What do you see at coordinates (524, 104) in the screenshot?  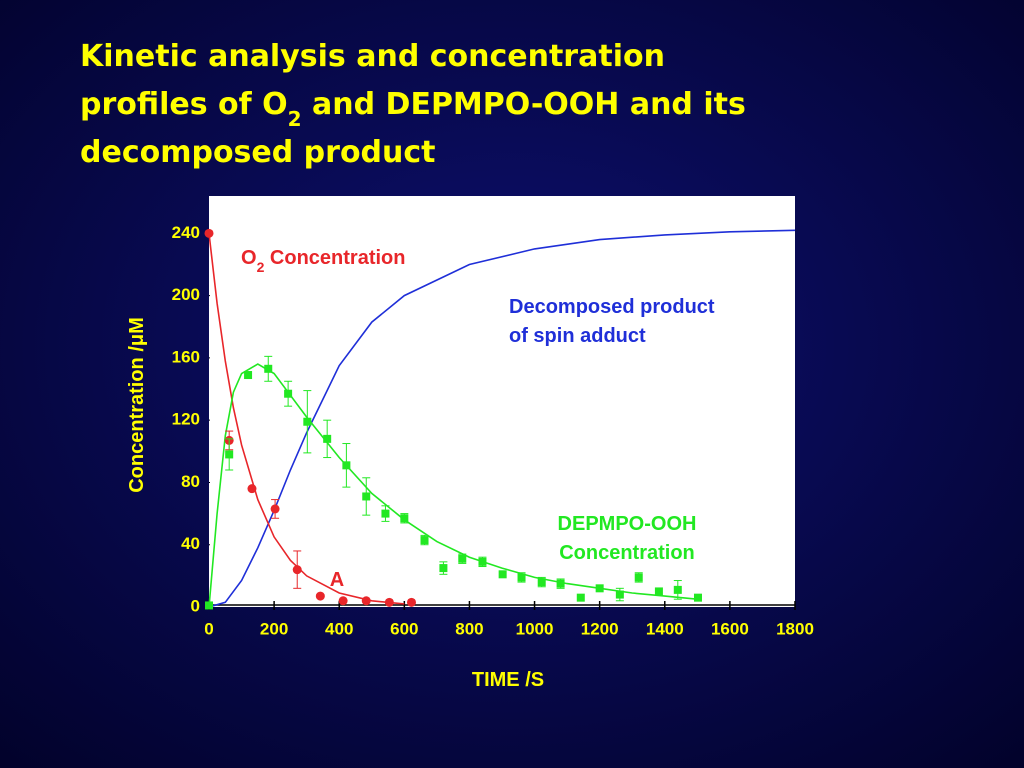 I see `title-text: and DEPMPO-OOH and its` at bounding box center [524, 104].